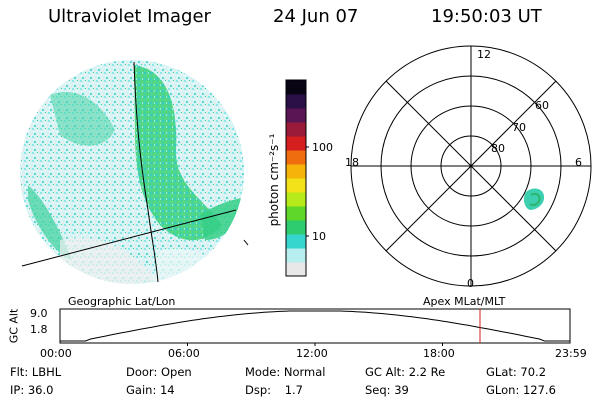 The width and height of the screenshot is (600, 400). What do you see at coordinates (319, 236) in the screenshot?
I see `colorbar-tick-10: 10` at bounding box center [319, 236].